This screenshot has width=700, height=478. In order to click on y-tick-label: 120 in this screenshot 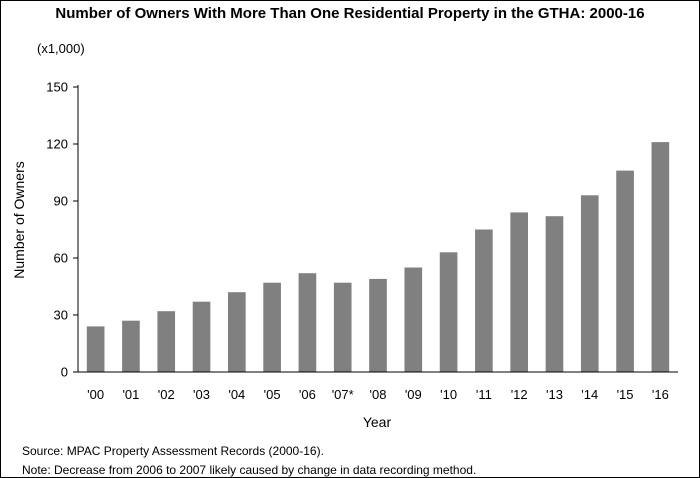, I will do `click(57, 144)`.